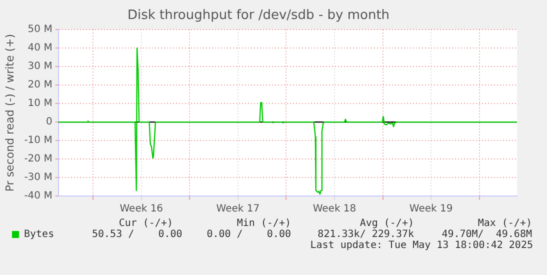  I want to click on x-tick-label: Week 19, so click(431, 209).